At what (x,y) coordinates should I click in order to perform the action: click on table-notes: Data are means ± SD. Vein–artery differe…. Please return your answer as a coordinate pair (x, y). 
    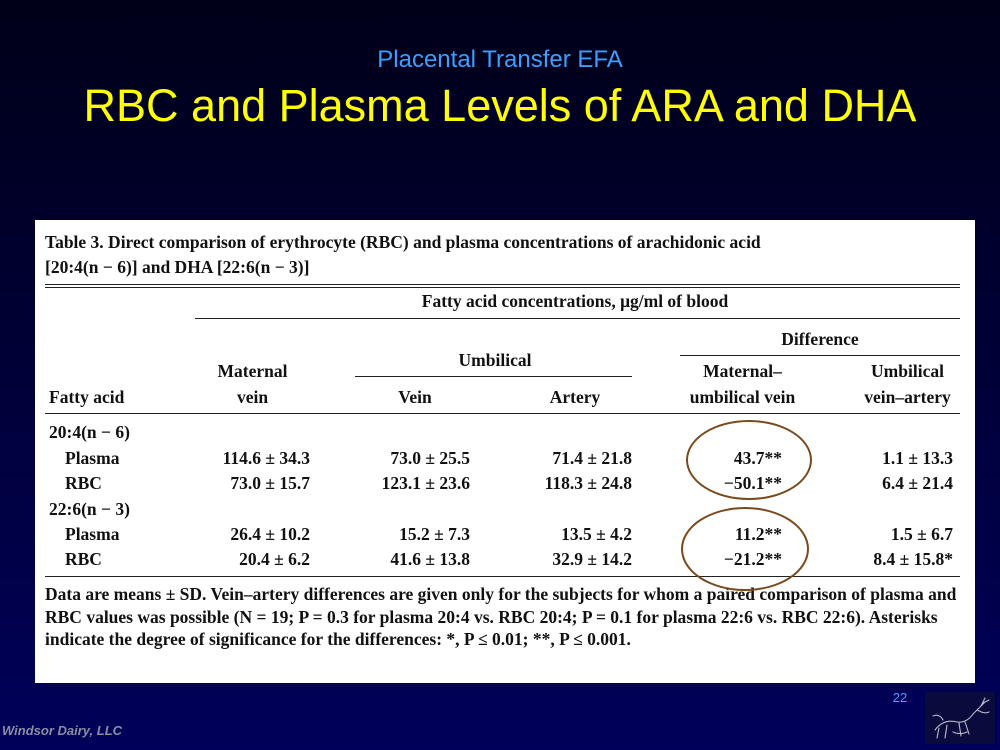
    Looking at the image, I should click on (501, 616).